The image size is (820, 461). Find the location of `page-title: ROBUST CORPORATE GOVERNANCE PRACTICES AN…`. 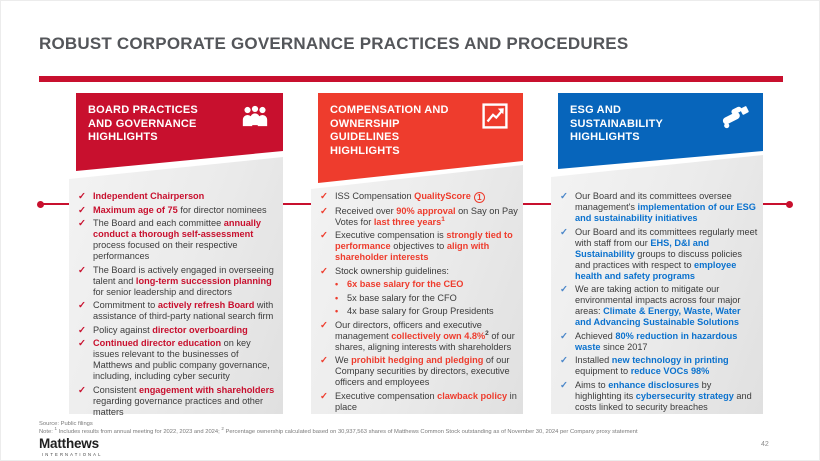

page-title: ROBUST CORPORATE GOVERNANCE PRACTICES AN… is located at coordinates (334, 43).